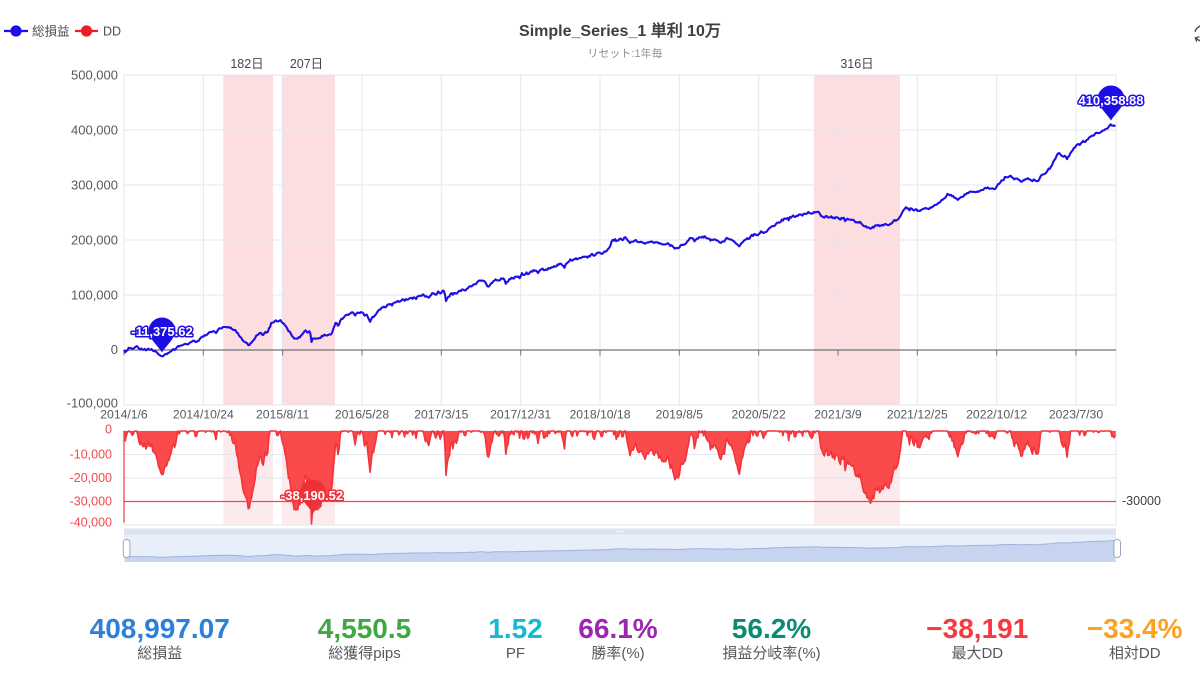  What do you see at coordinates (1135, 628) in the screenshot?
I see `svg-text: −33.4%` at bounding box center [1135, 628].